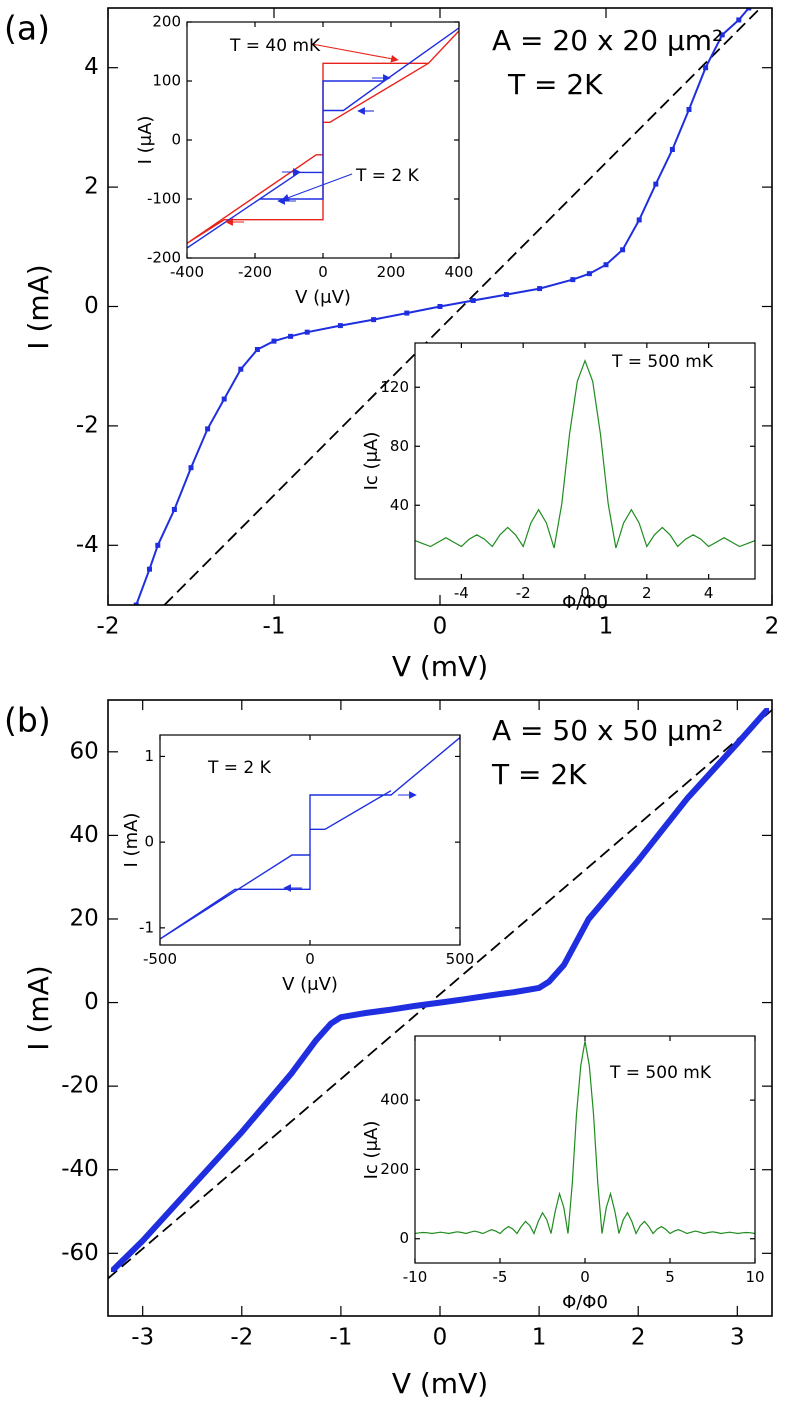  I want to click on x-axis-label: V (μV), so click(310, 984).